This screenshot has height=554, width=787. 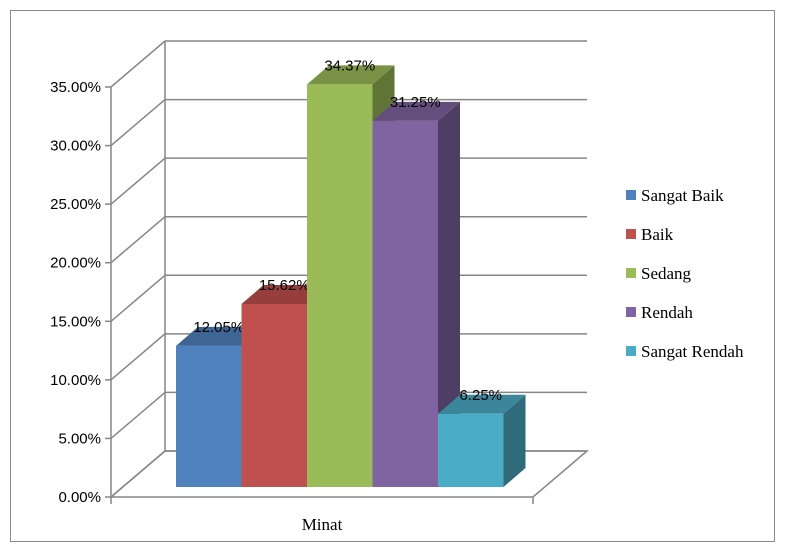 I want to click on data-label-rendah: 31.25%, so click(x=415, y=102).